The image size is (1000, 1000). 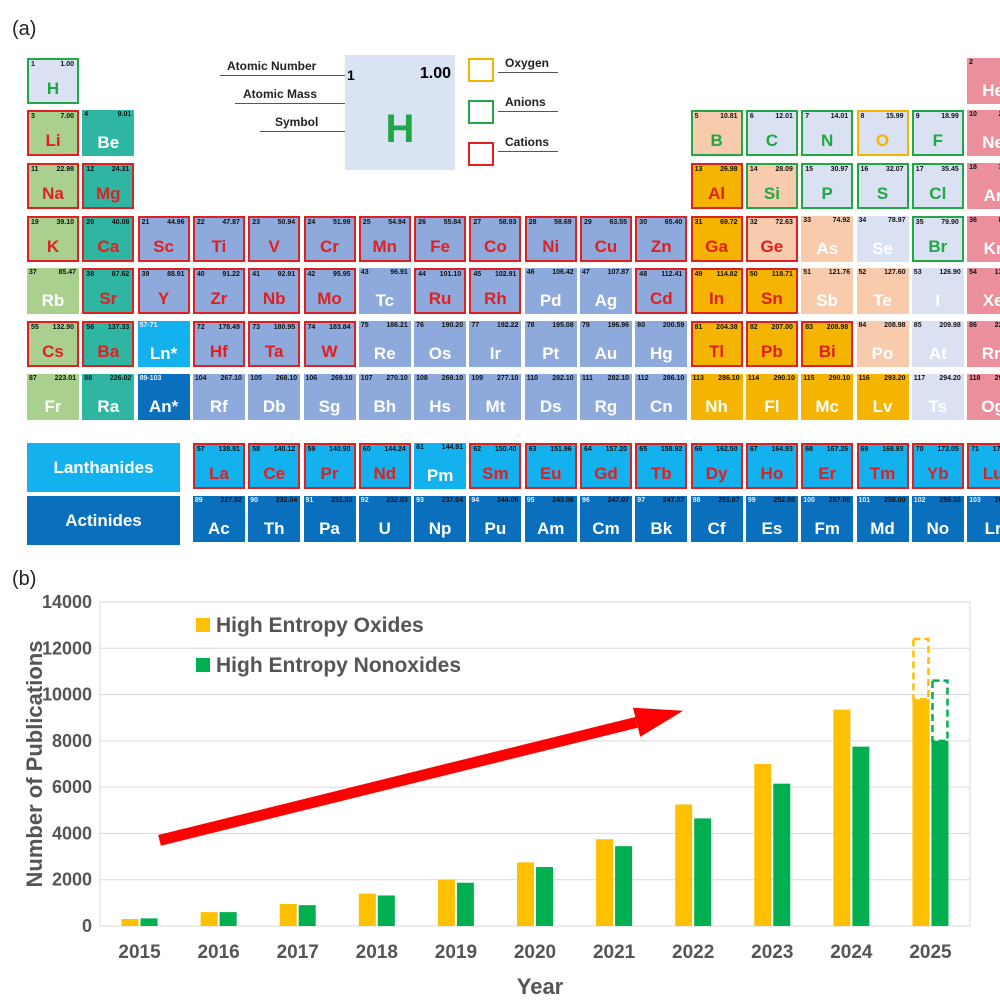 What do you see at coordinates (481, 154) in the screenshot?
I see `cations-swatch` at bounding box center [481, 154].